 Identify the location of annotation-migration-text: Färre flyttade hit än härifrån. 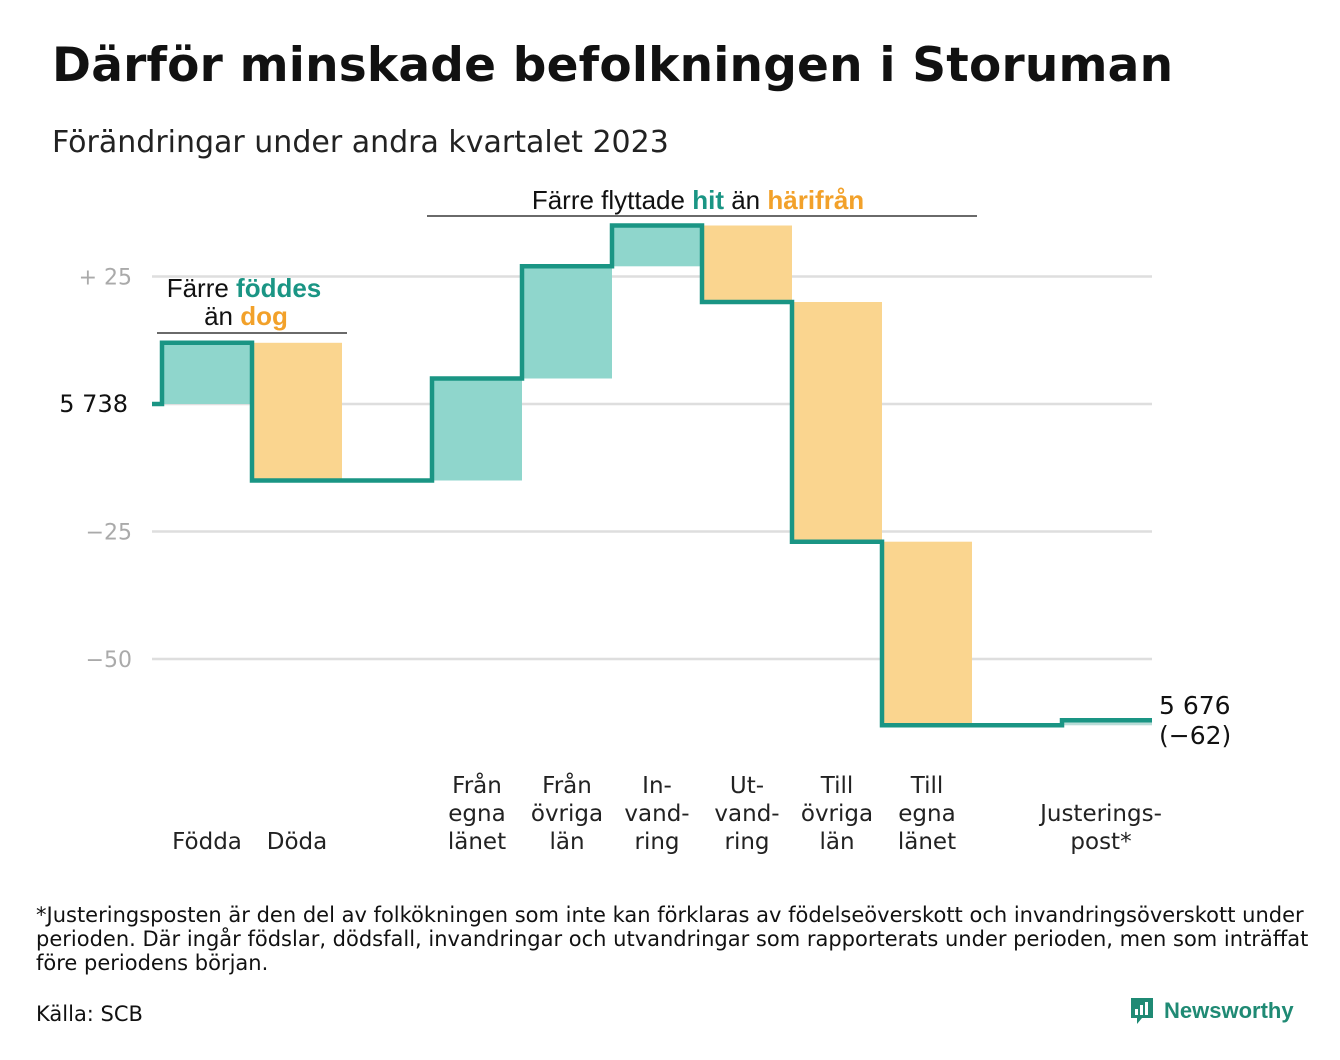
(698, 200).